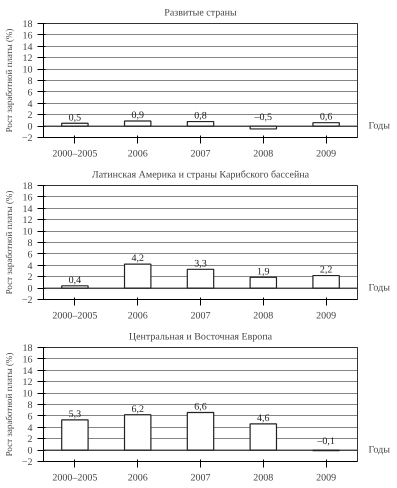 Image resolution: width=397 pixels, height=488 pixels. Describe the element at coordinates (75, 414) in the screenshot. I see `data-label: 5,3` at that location.